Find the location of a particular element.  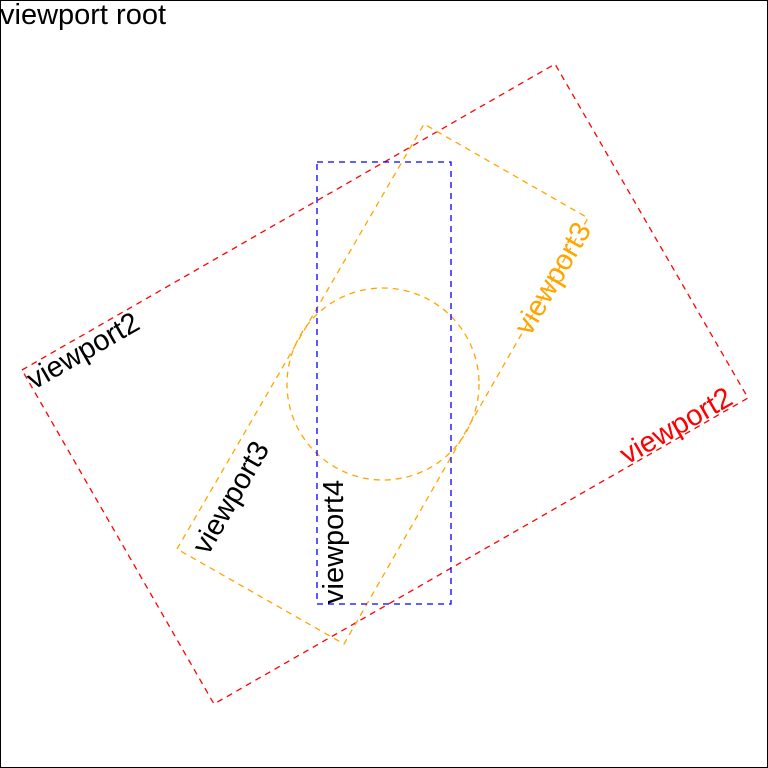

viewport2-label-upper-right: viewport2 is located at coordinates (677, 426).